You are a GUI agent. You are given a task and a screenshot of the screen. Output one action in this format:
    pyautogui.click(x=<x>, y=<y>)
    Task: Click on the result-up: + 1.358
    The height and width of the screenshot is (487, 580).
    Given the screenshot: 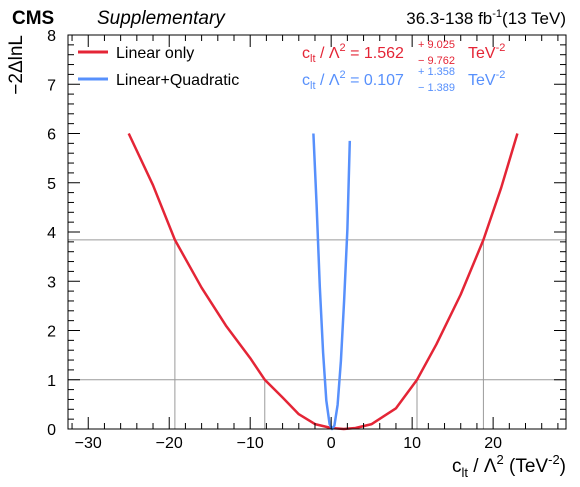 What is the action you would take?
    pyautogui.click(x=436, y=72)
    